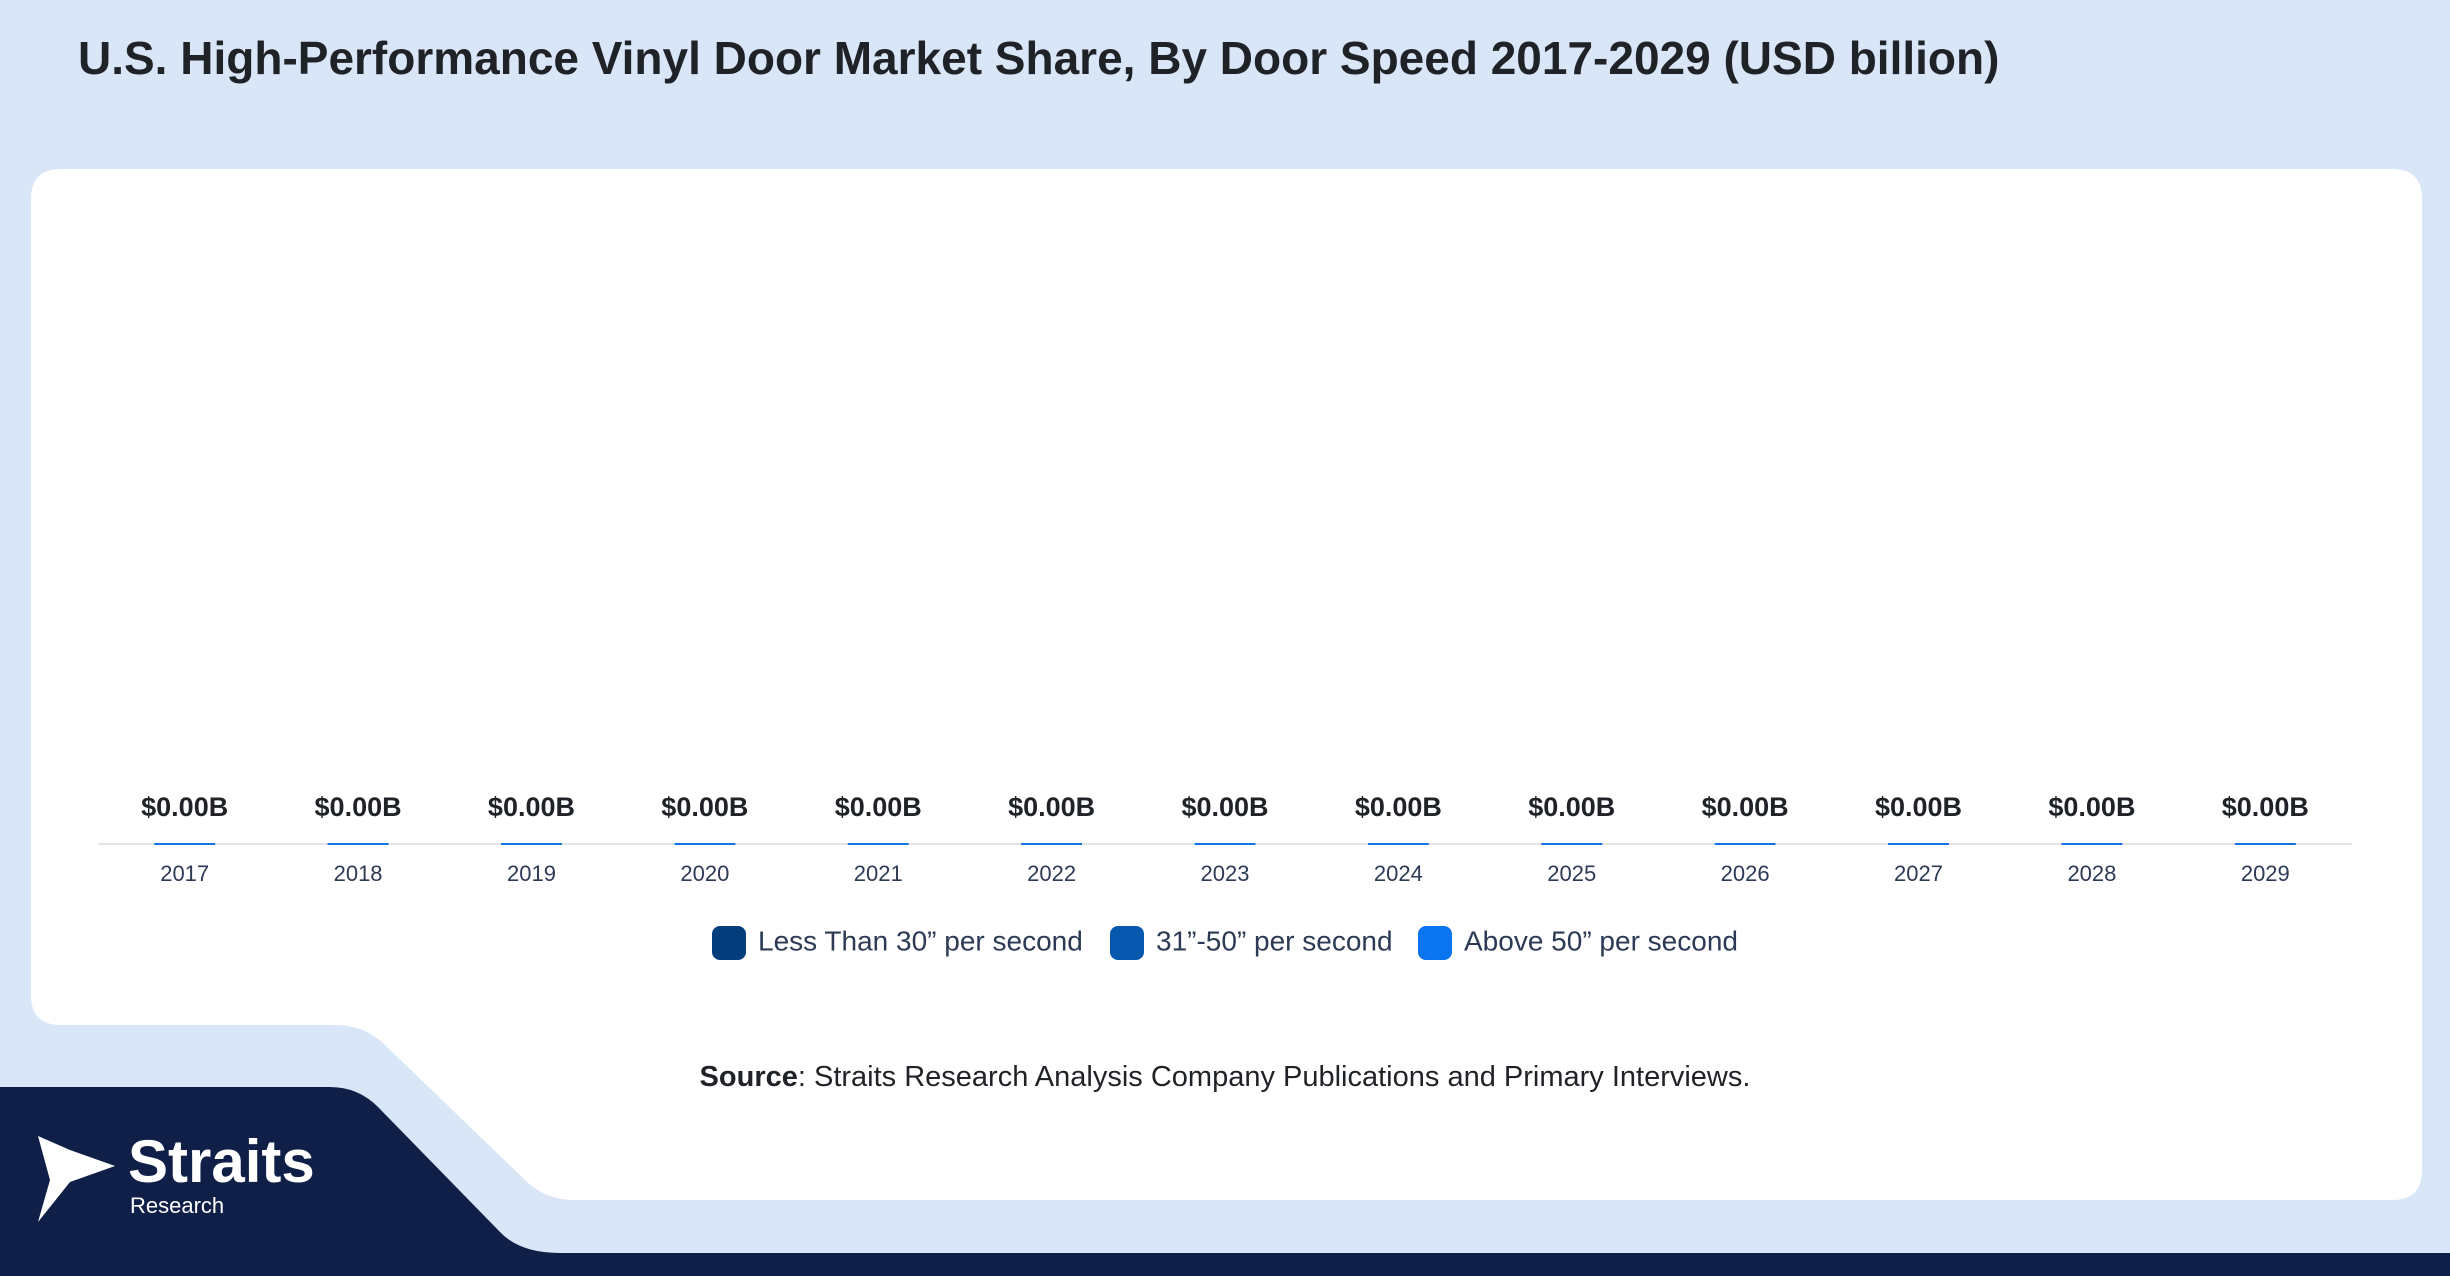 The image size is (2450, 1276). What do you see at coordinates (749, 1077) in the screenshot?
I see `source-label: Source` at bounding box center [749, 1077].